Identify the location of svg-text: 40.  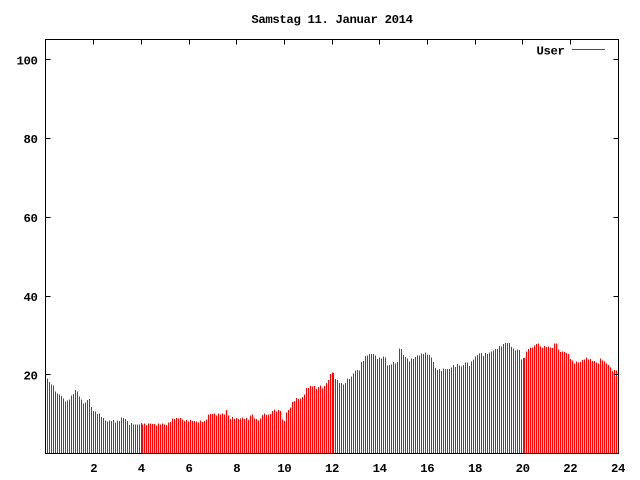
(30, 298).